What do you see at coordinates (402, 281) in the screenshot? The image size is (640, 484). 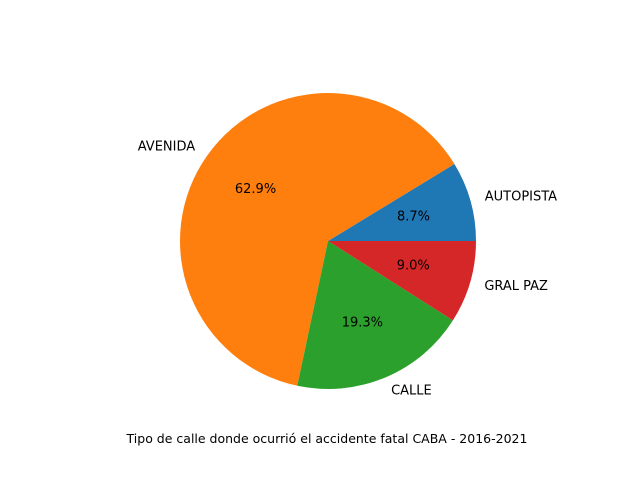 I see `pie-slice-gral-paz` at bounding box center [402, 281].